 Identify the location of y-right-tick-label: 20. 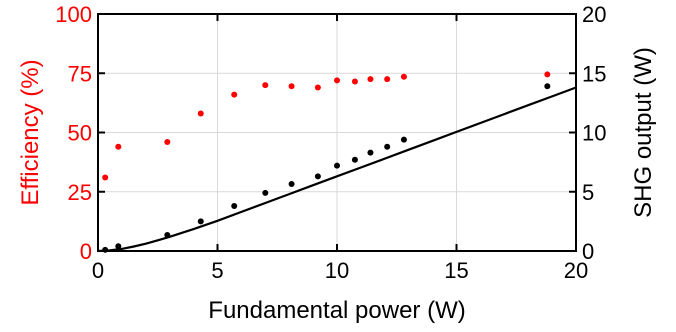
(594, 14).